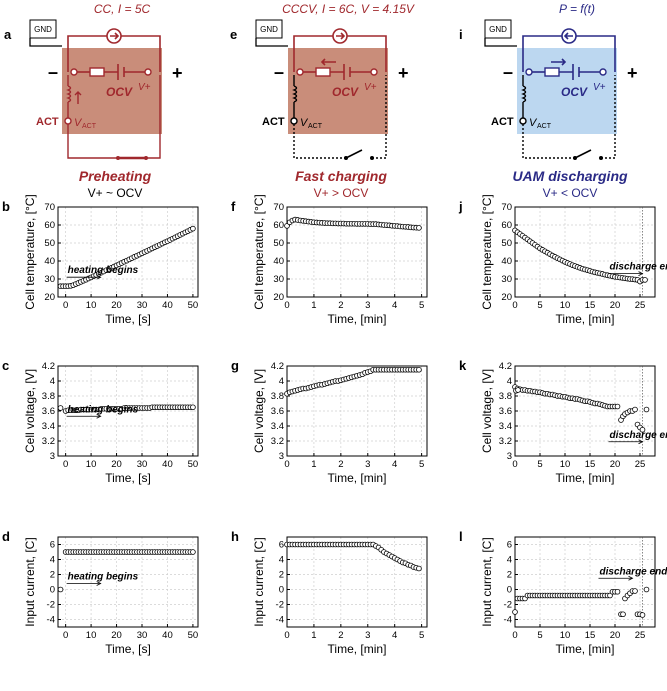  I want to click on x-tick-label: 2, so click(340, 464).